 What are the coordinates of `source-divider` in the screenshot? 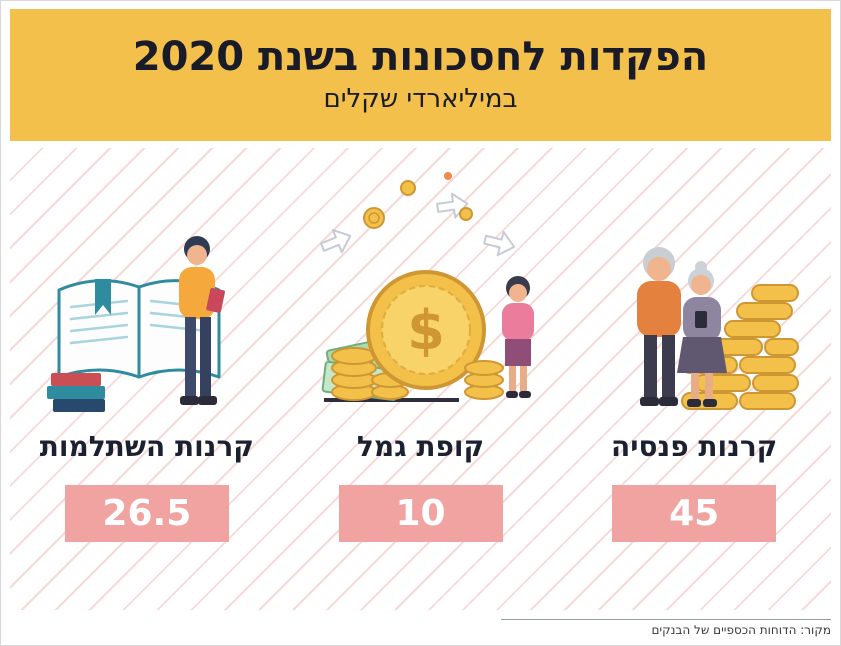 It's located at (666, 619).